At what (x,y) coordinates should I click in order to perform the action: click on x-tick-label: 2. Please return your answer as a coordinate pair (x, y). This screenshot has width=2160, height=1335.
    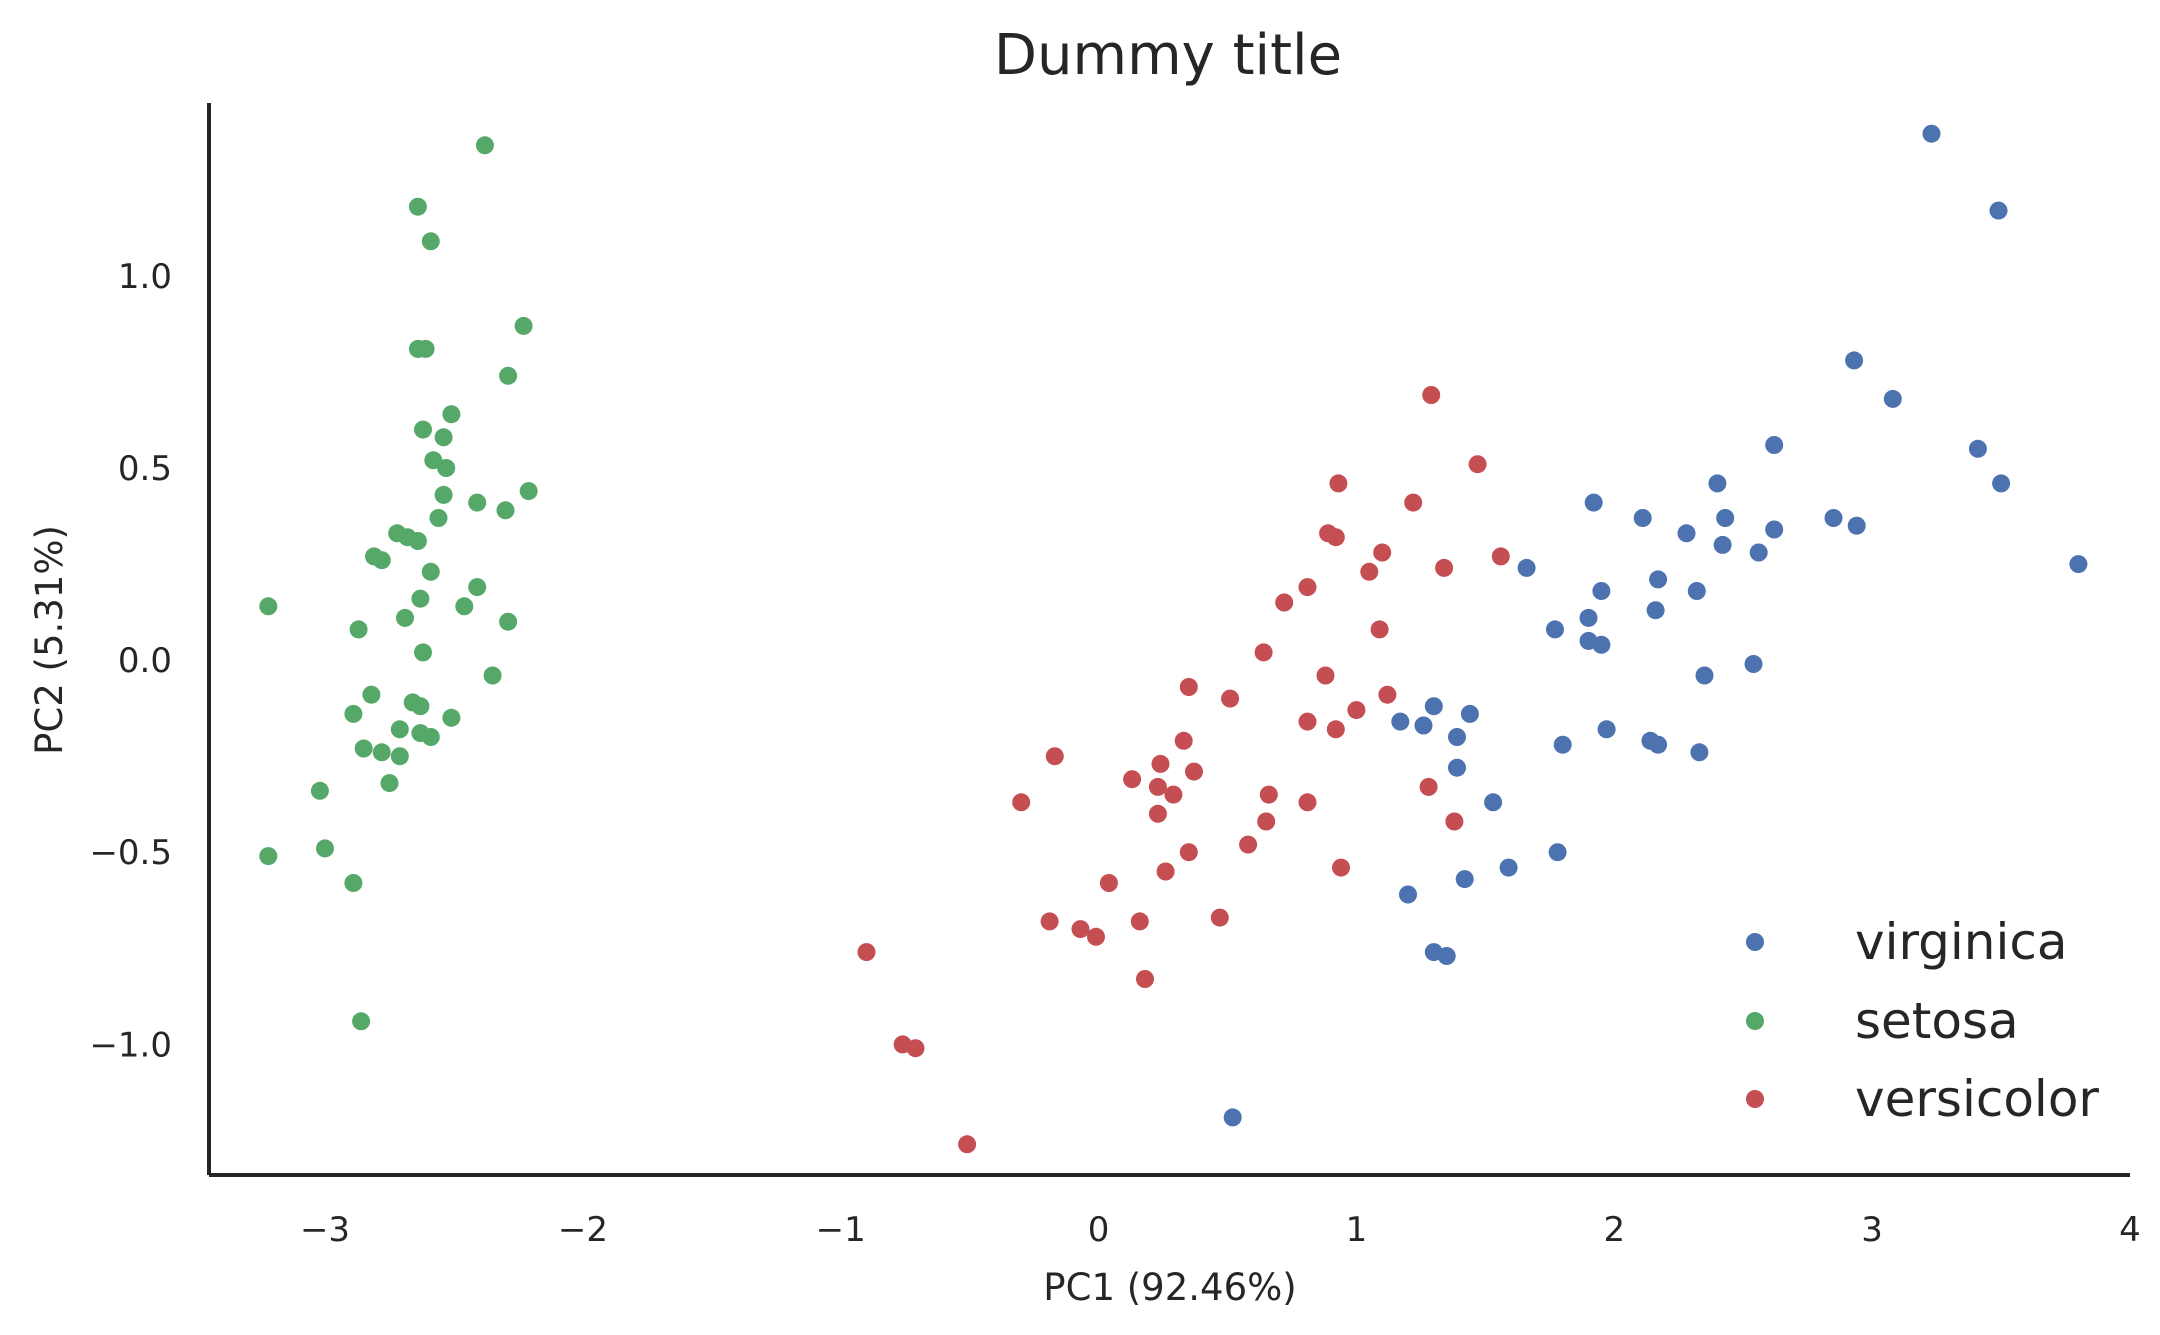
    Looking at the image, I should click on (1614, 1230).